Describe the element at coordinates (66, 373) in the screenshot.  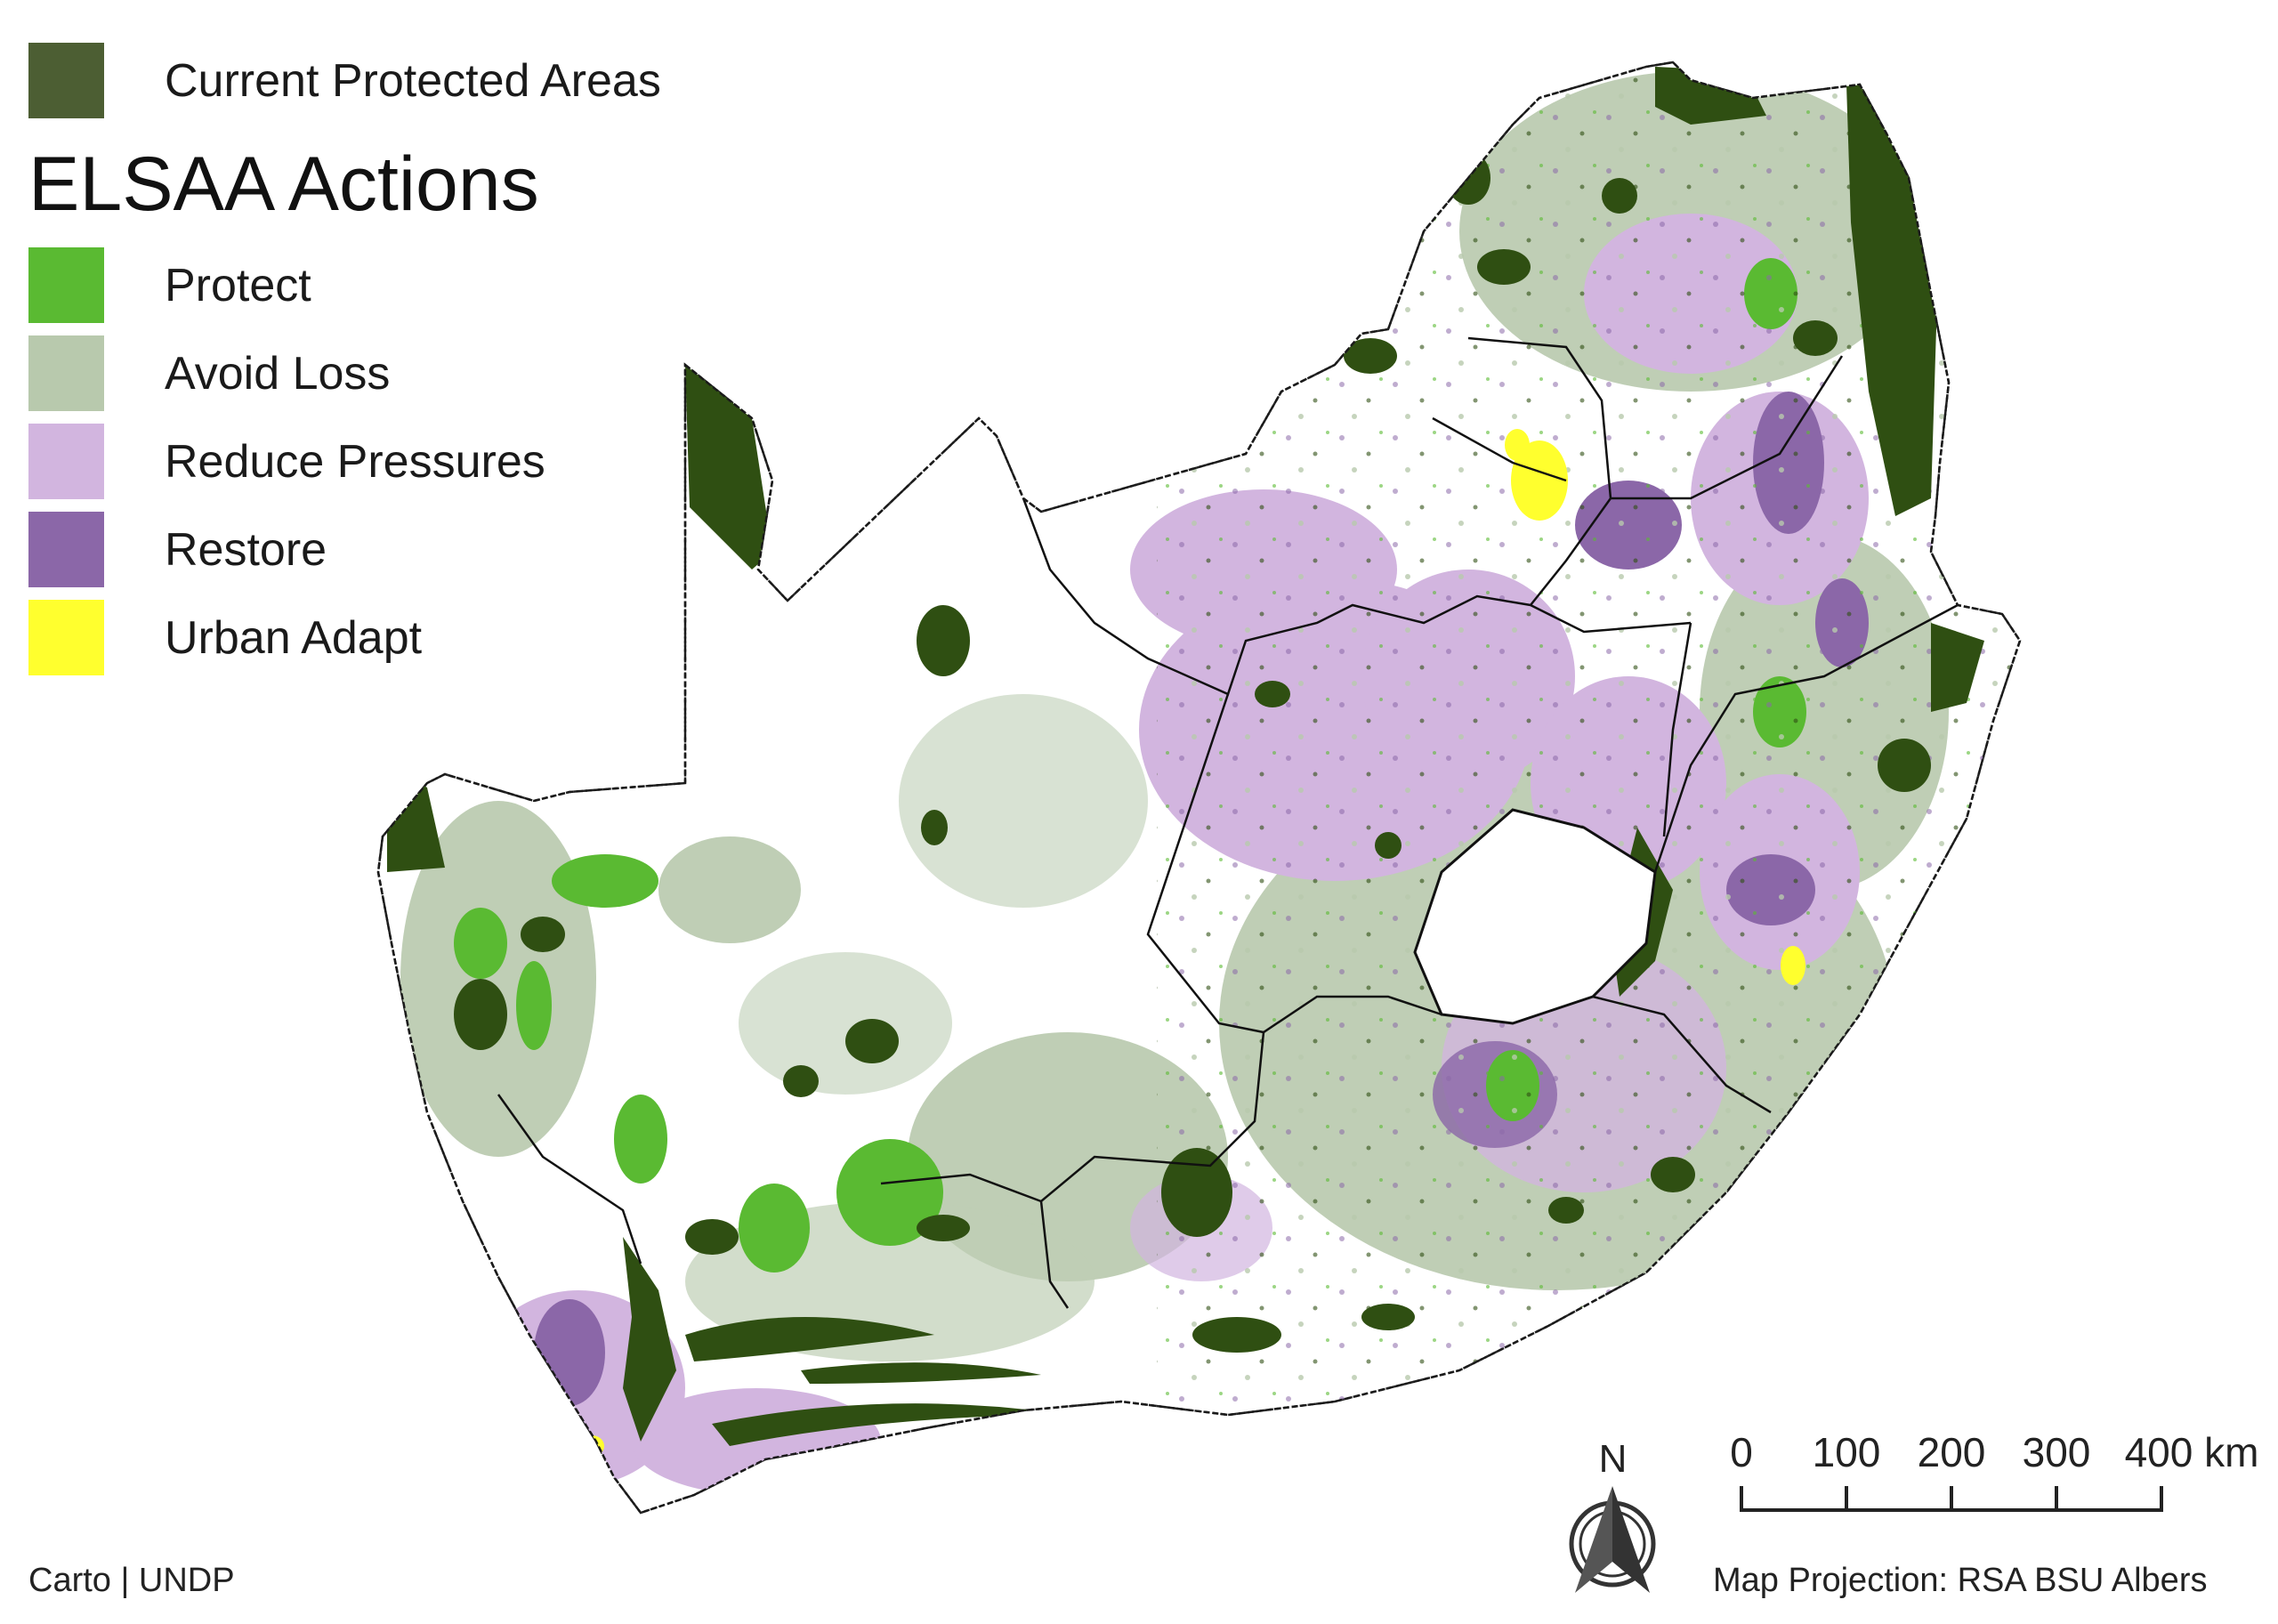
I see `legend-swatch-avoid-loss` at that location.